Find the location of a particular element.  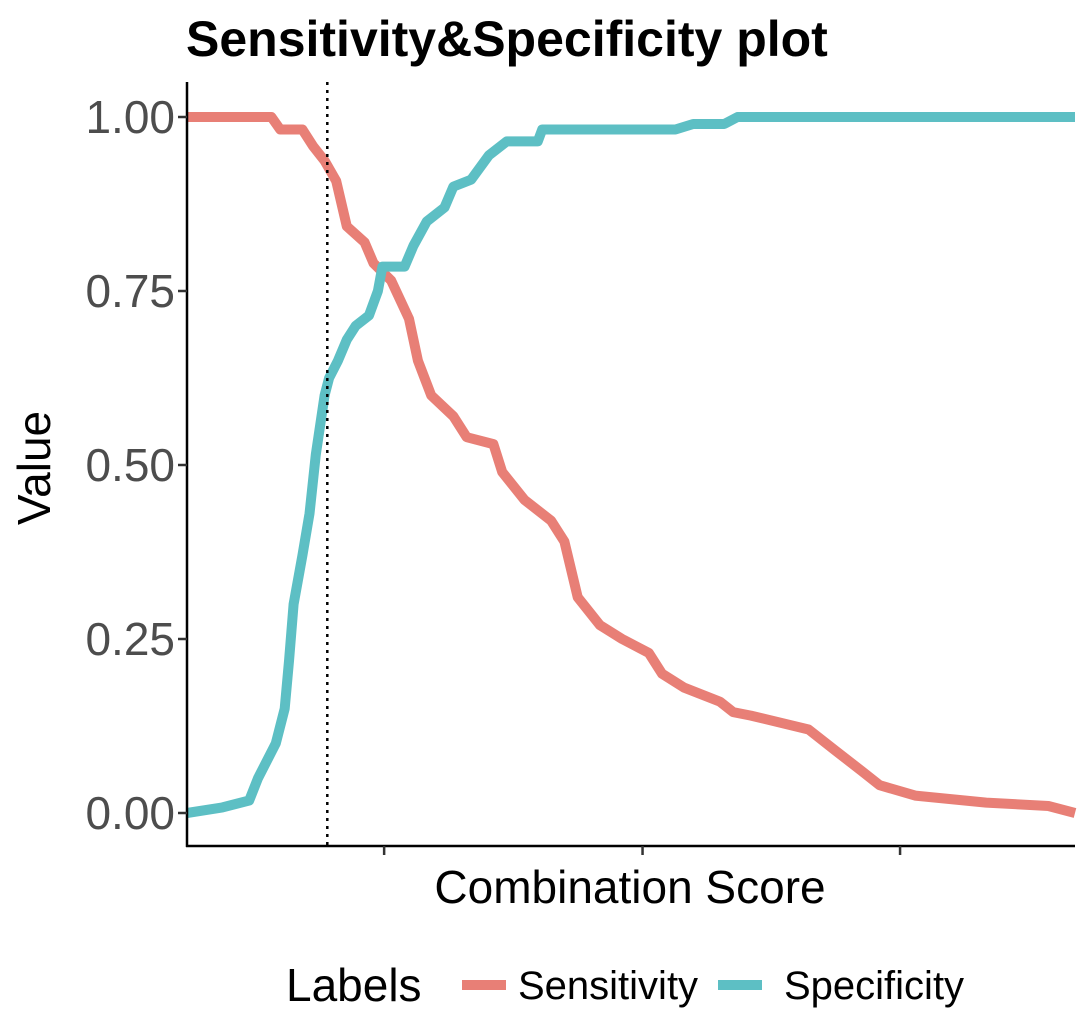

legend: Labels Sensitivity Specificity is located at coordinates (625, 985).